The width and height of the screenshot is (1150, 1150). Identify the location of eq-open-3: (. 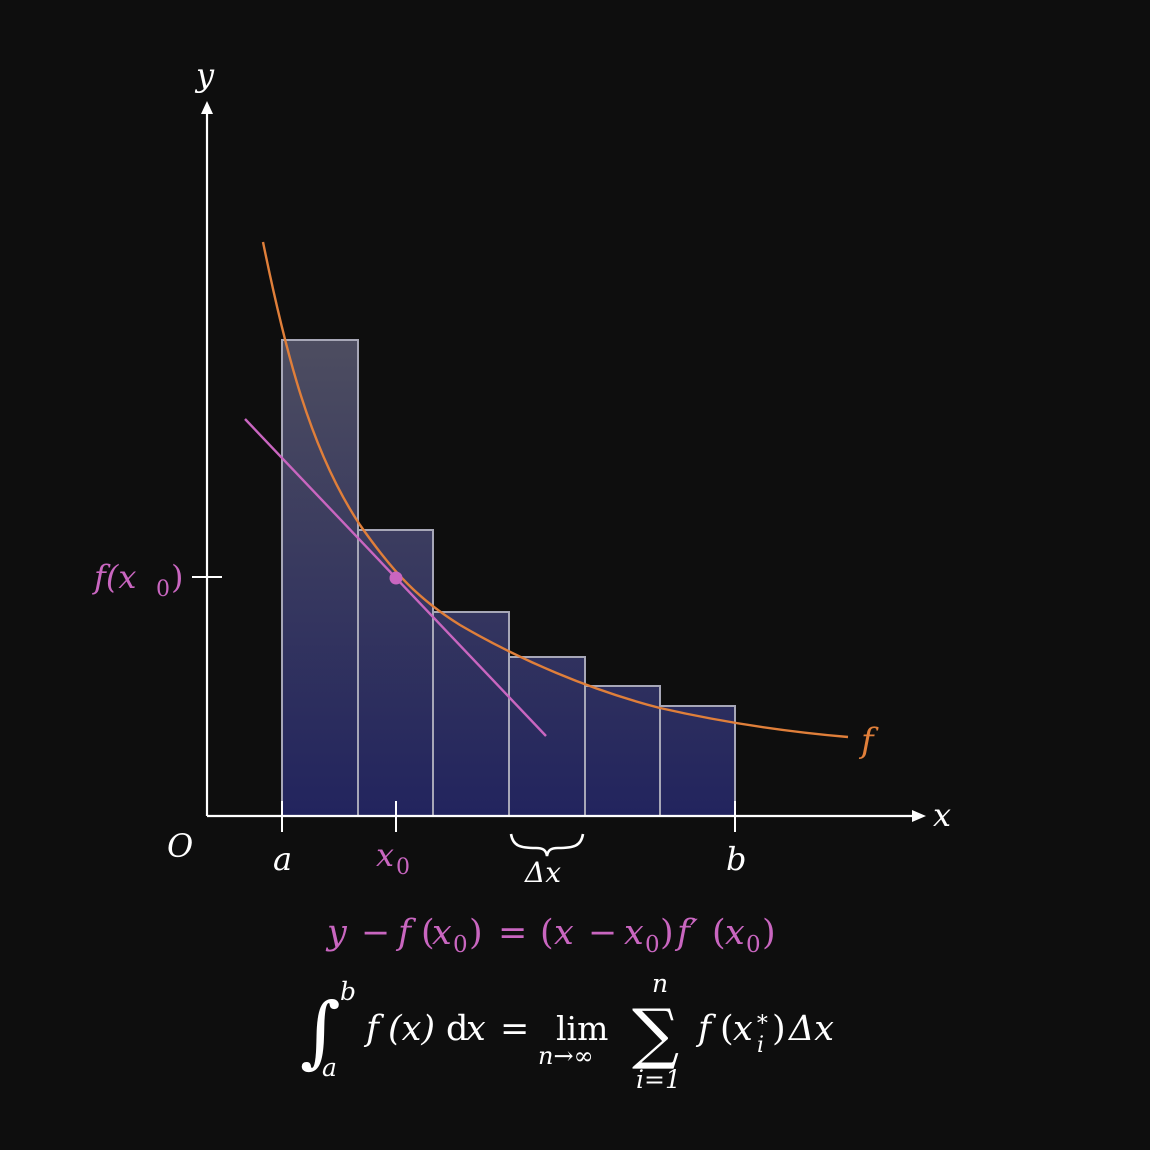
(719, 933).